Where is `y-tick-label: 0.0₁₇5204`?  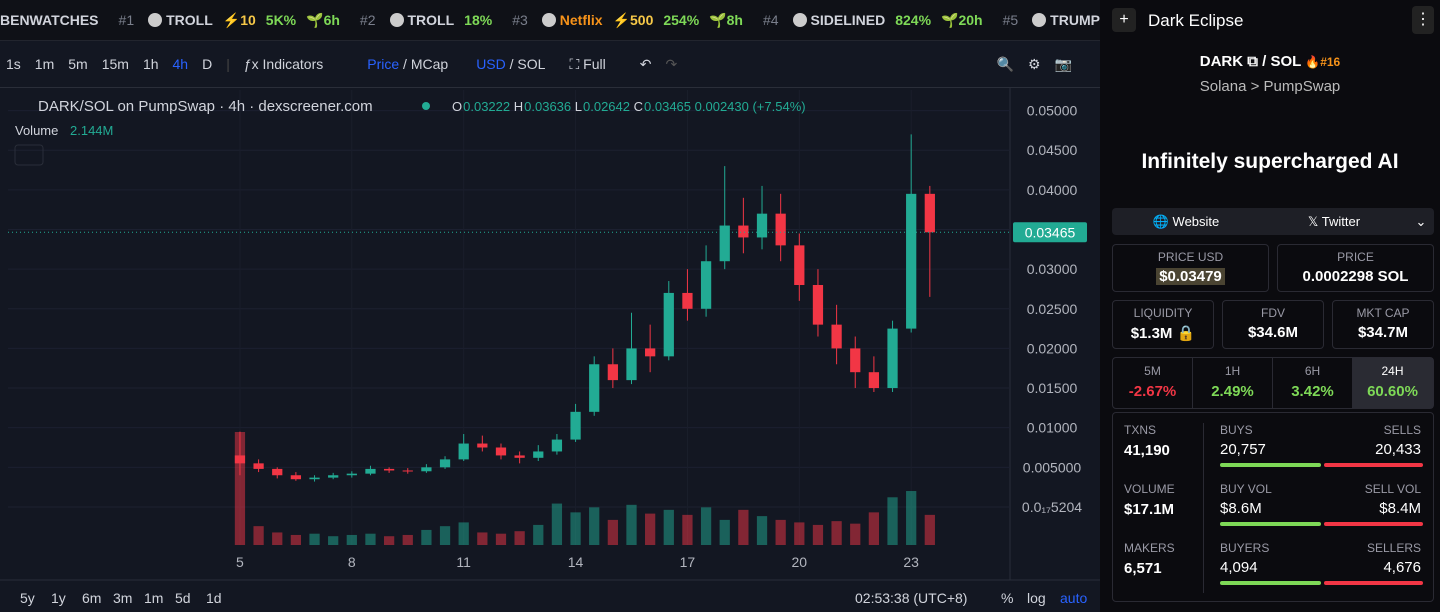
y-tick-label: 0.0₁₇5204 is located at coordinates (1052, 507).